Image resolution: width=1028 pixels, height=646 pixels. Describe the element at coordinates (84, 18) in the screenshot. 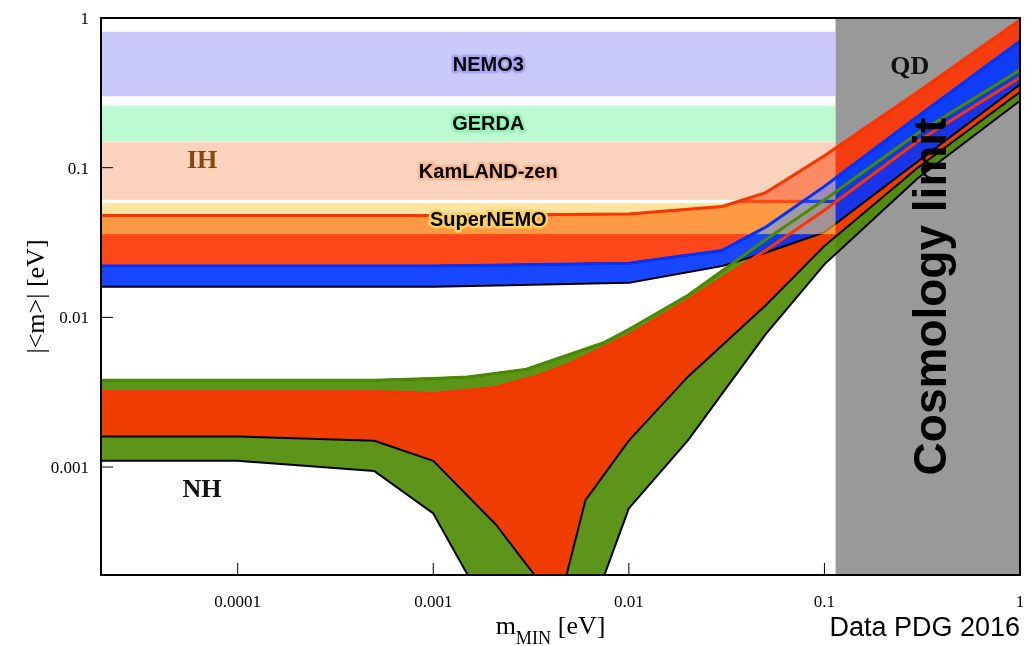

I see `y-tick-label: 1` at that location.